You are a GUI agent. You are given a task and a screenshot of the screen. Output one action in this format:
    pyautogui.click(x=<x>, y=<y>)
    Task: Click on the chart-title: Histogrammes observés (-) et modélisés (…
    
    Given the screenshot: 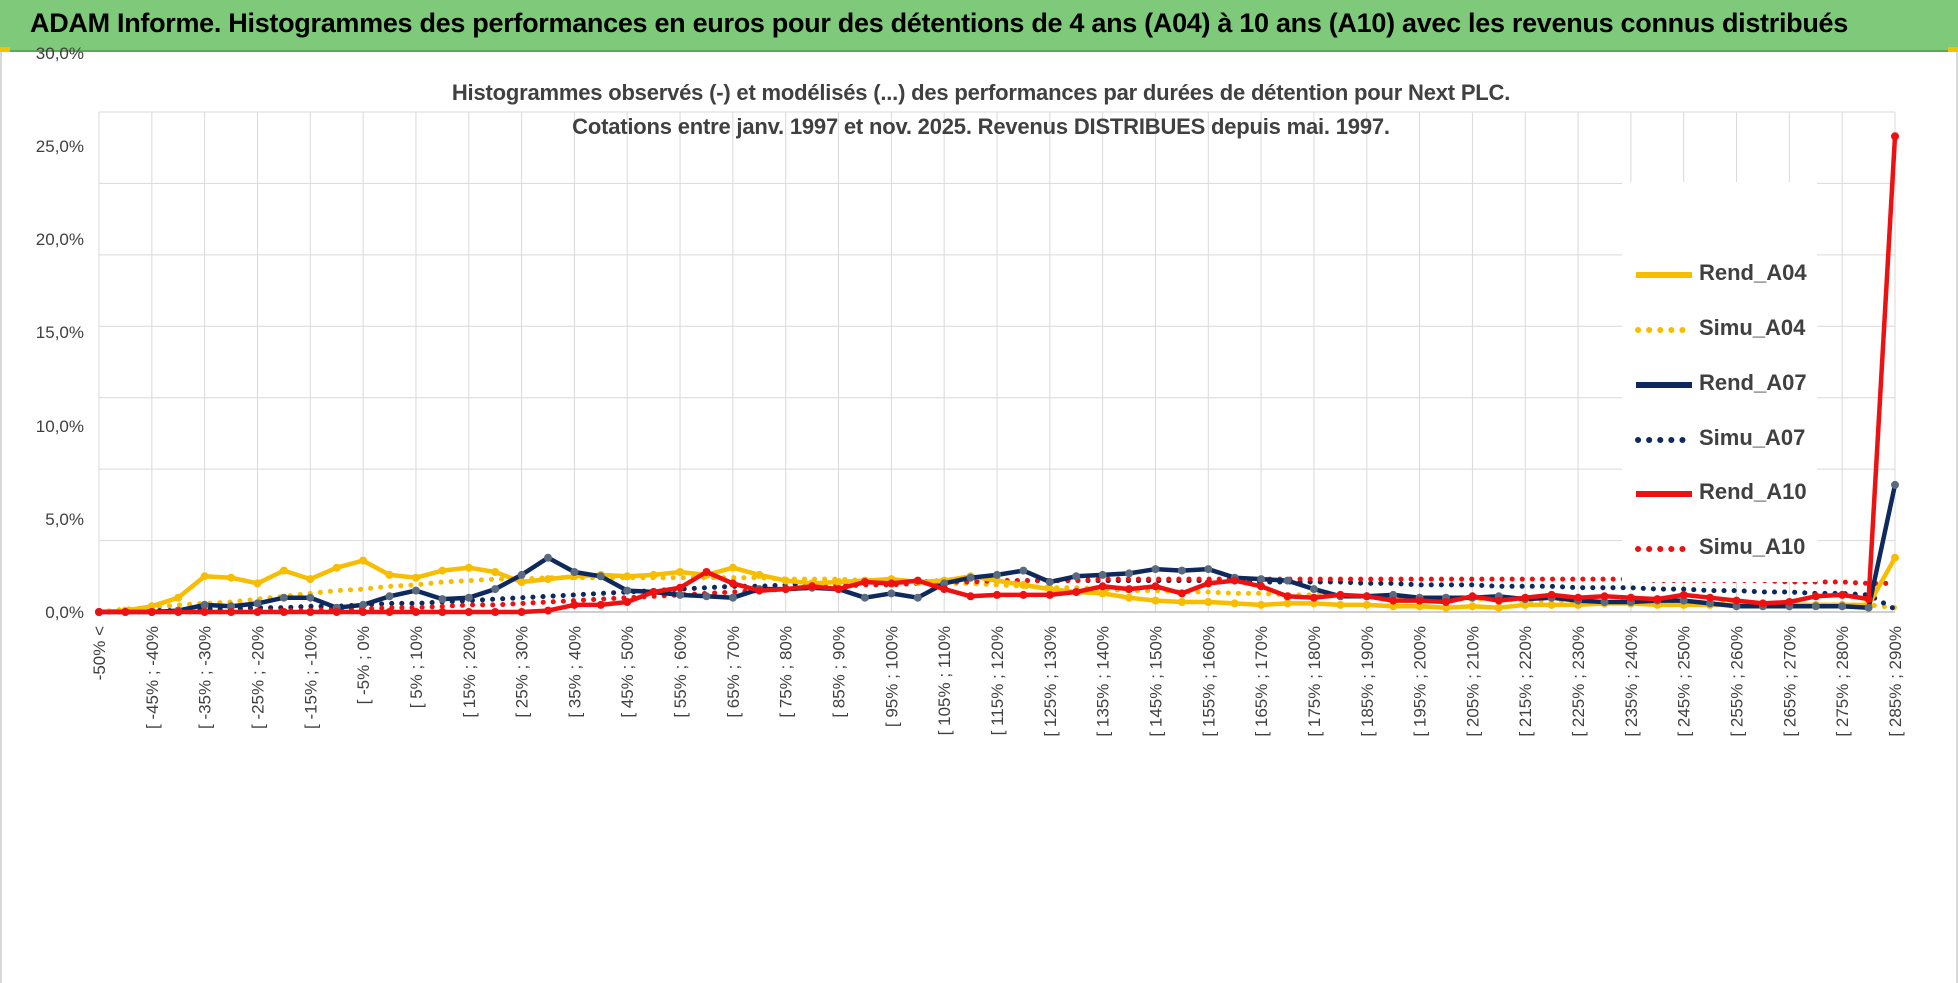 What is the action you would take?
    pyautogui.click(x=981, y=92)
    